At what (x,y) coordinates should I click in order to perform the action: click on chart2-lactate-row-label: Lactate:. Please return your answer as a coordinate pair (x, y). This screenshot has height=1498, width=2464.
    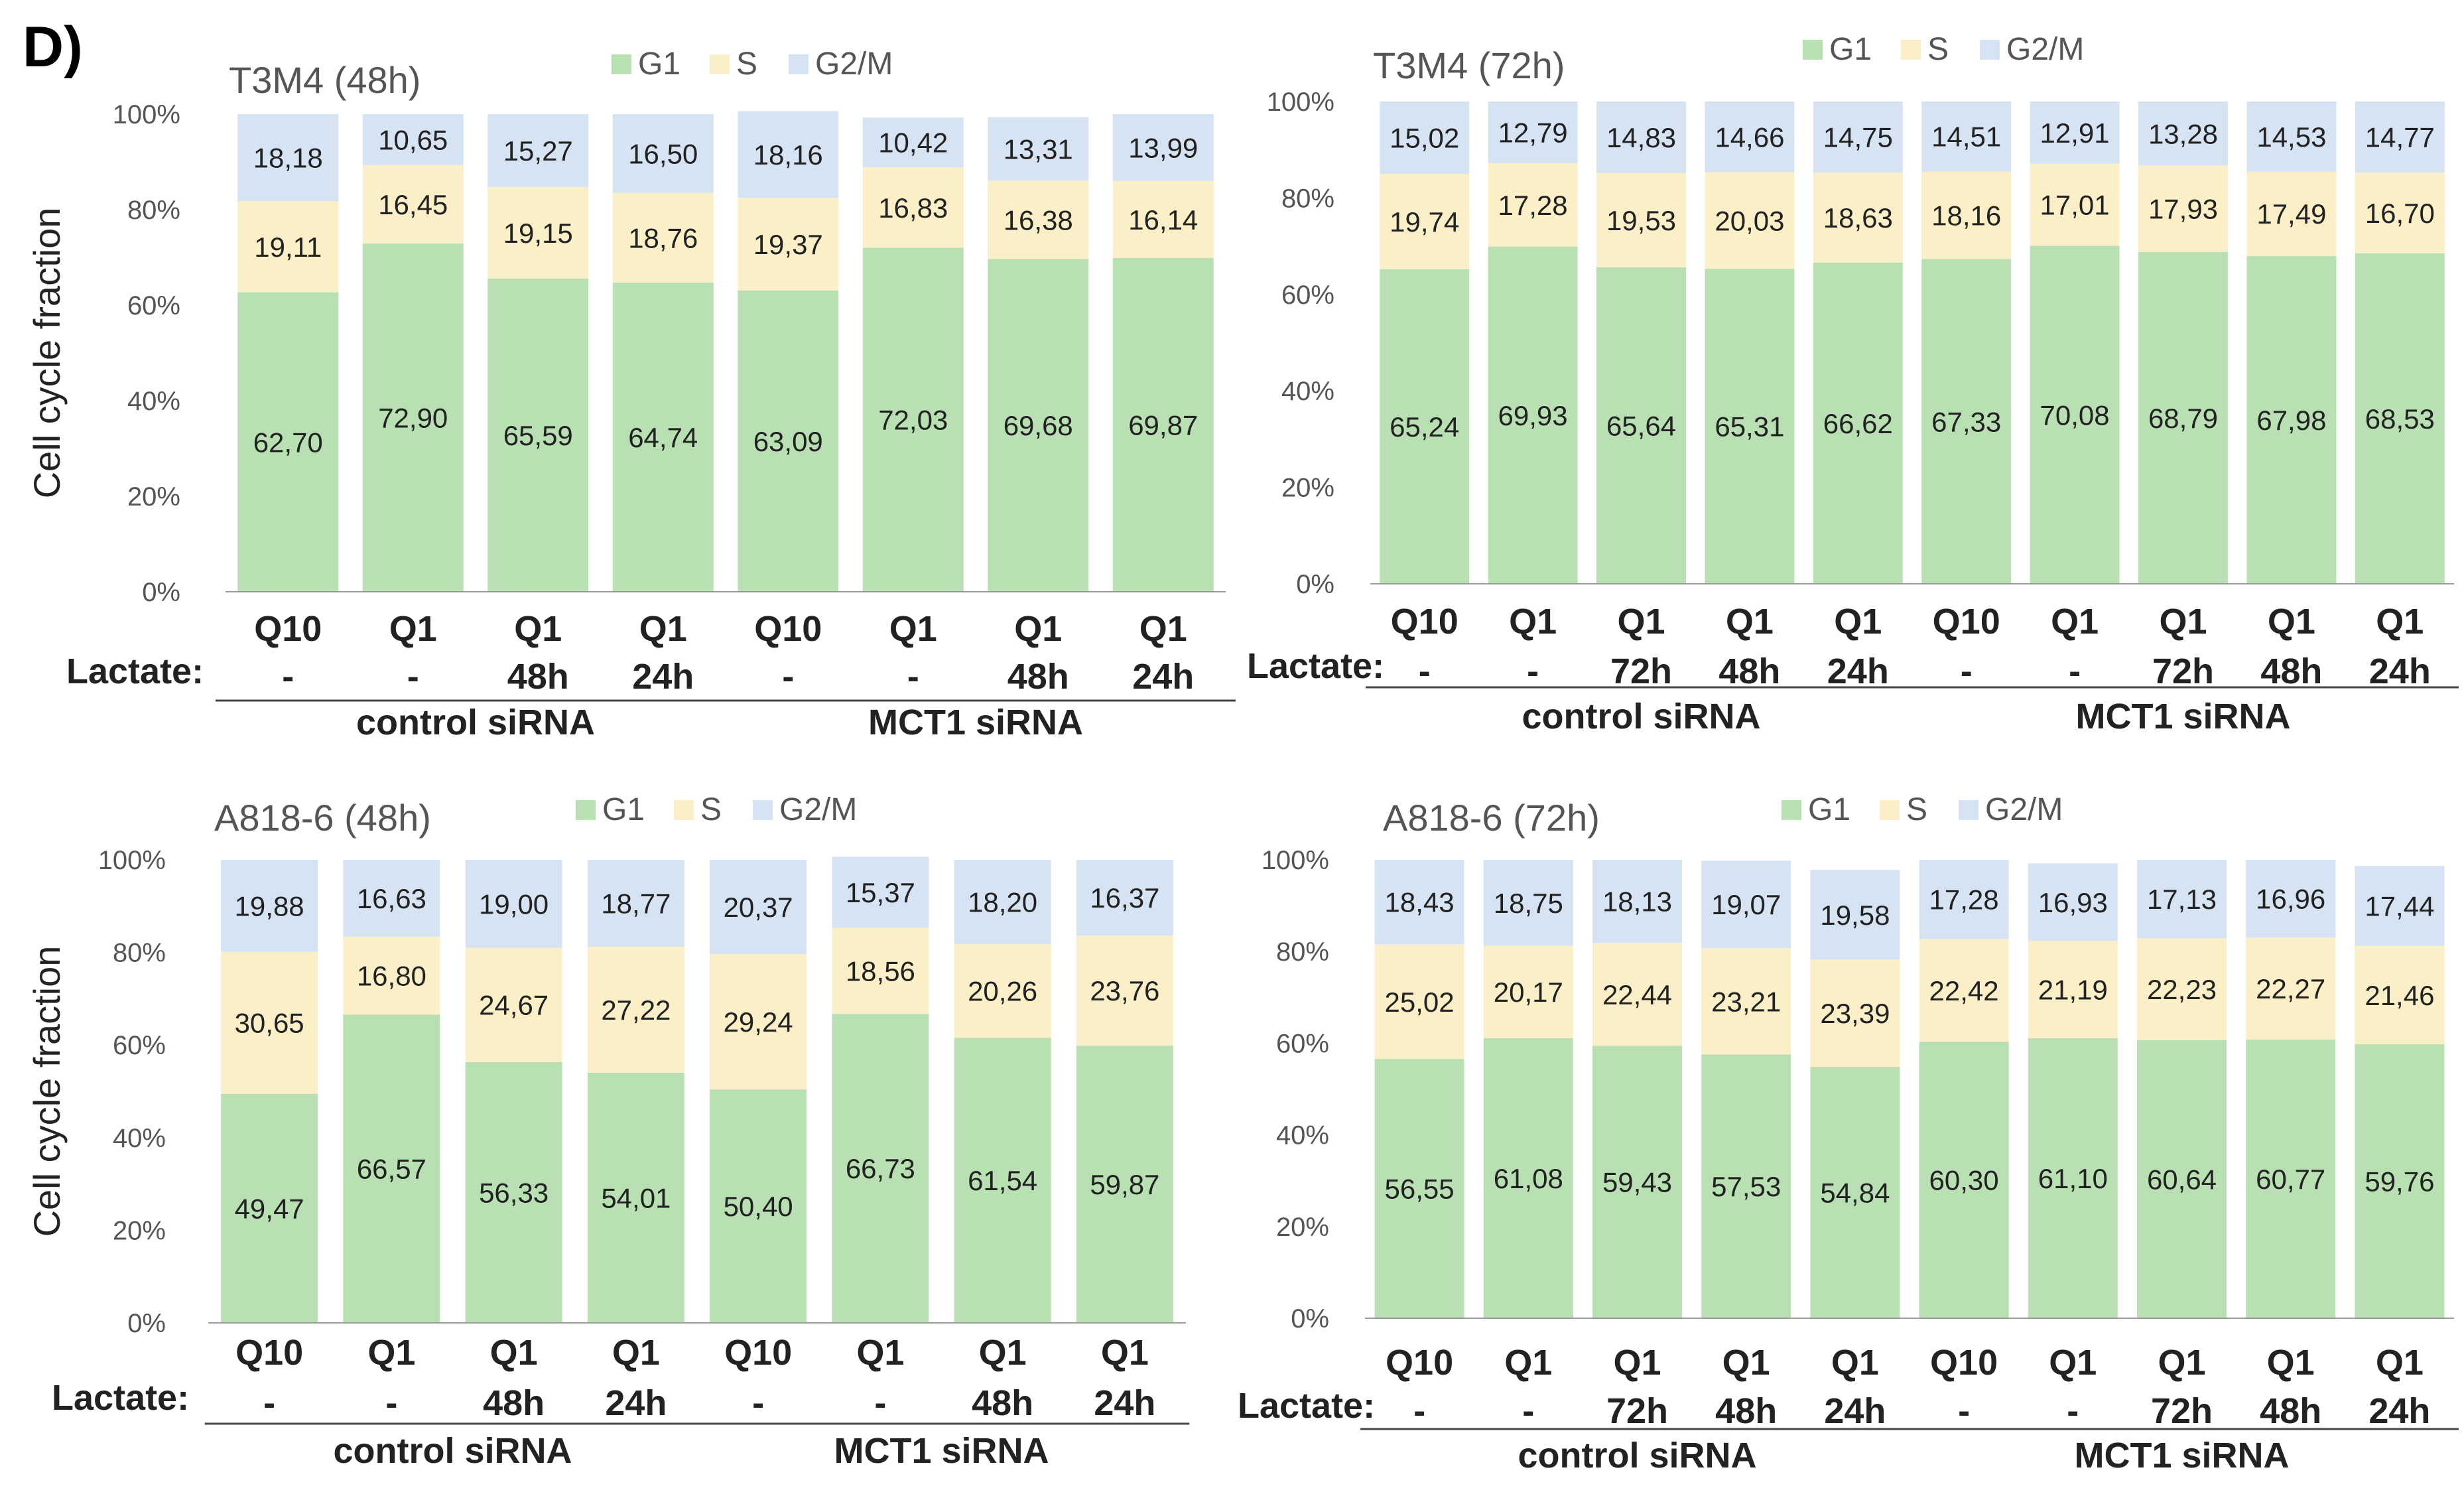
    Looking at the image, I should click on (1315, 666).